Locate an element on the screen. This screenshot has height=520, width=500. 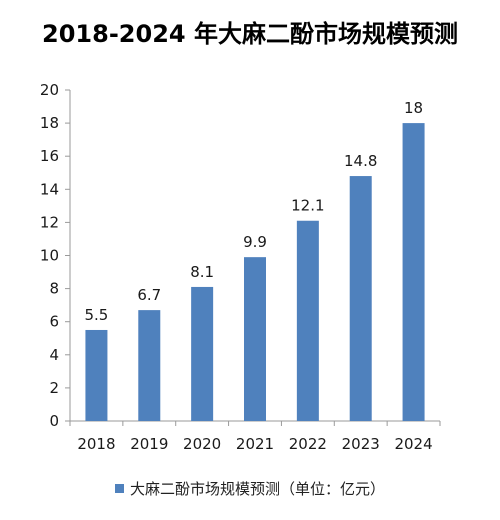
y-tick-label: 20 is located at coordinates (49, 90).